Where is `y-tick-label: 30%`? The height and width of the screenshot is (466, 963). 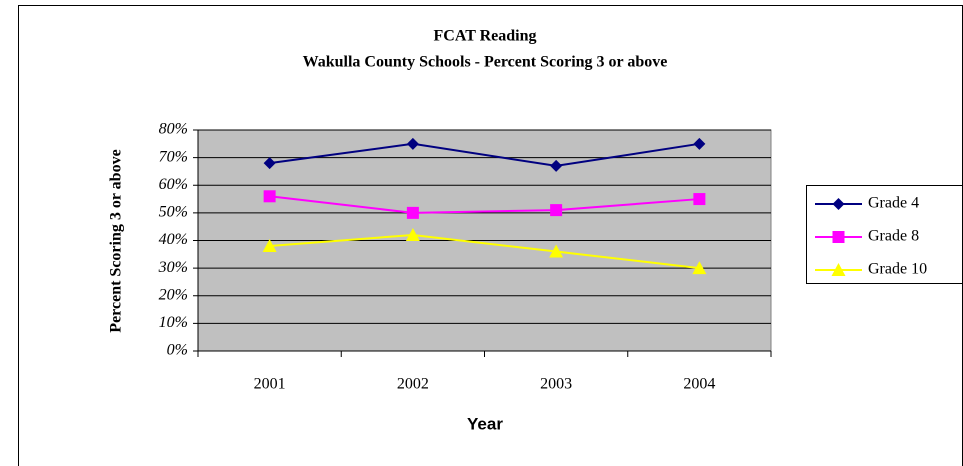 y-tick-label: 30% is located at coordinates (173, 267).